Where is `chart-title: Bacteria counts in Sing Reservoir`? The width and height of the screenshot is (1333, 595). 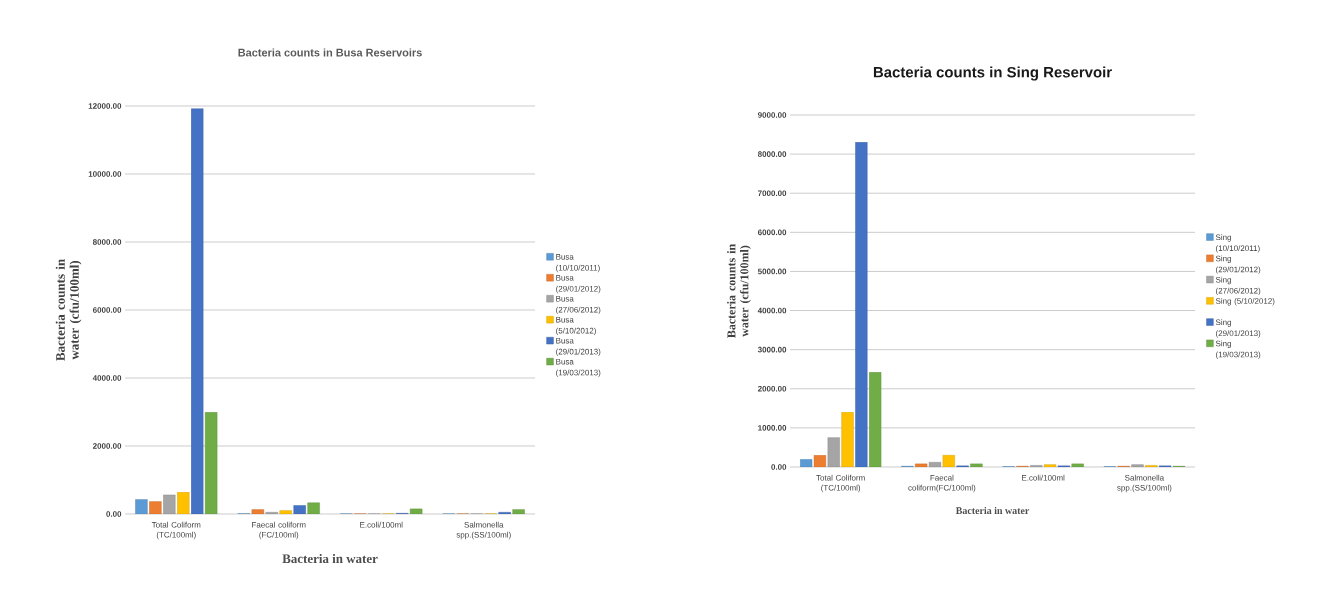
chart-title: Bacteria counts in Sing Reservoir is located at coordinates (992, 73).